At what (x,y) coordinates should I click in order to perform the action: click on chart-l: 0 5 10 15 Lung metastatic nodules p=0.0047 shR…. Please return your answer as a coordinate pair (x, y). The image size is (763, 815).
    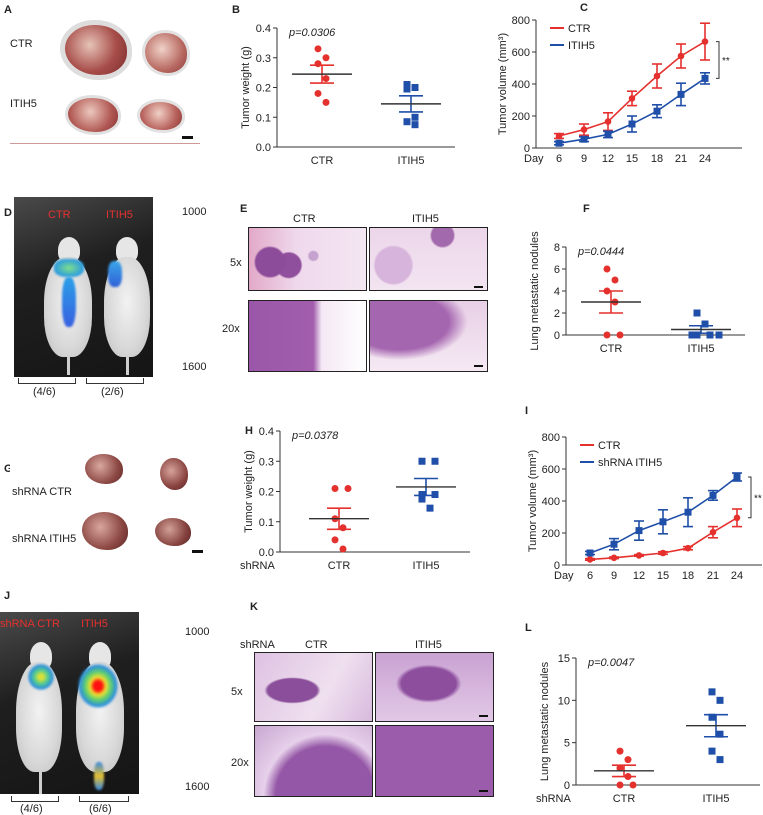
    Looking at the image, I should click on (648, 729).